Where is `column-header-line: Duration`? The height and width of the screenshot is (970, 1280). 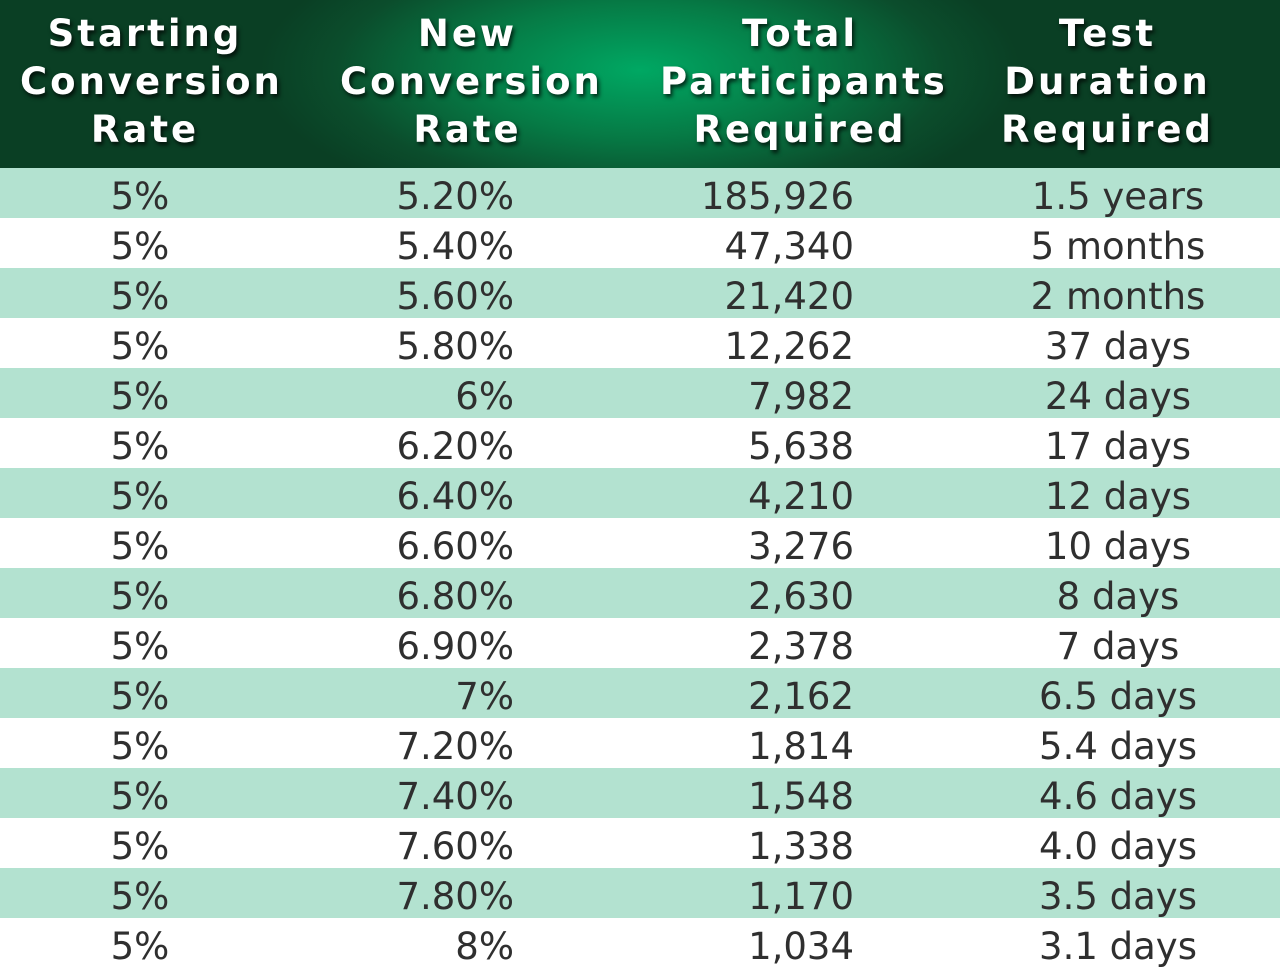
column-header-line: Duration is located at coordinates (1107, 81).